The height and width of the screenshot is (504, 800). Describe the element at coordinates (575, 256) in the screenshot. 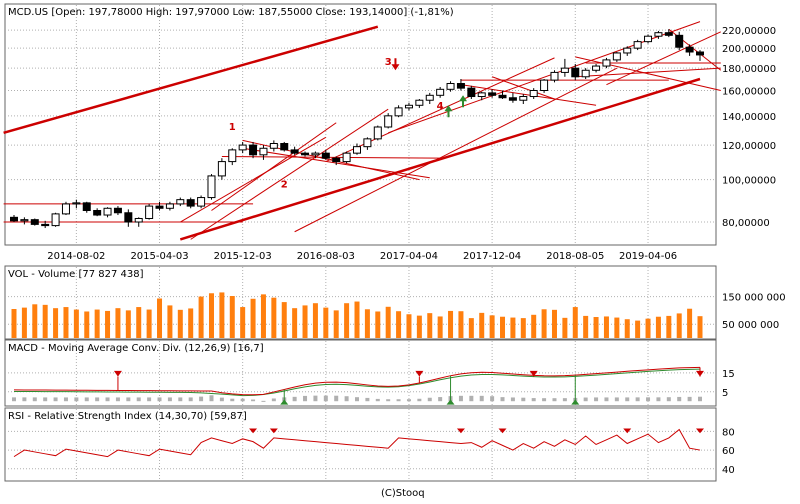

I see `x-tick-label: 2018-08-05` at that location.